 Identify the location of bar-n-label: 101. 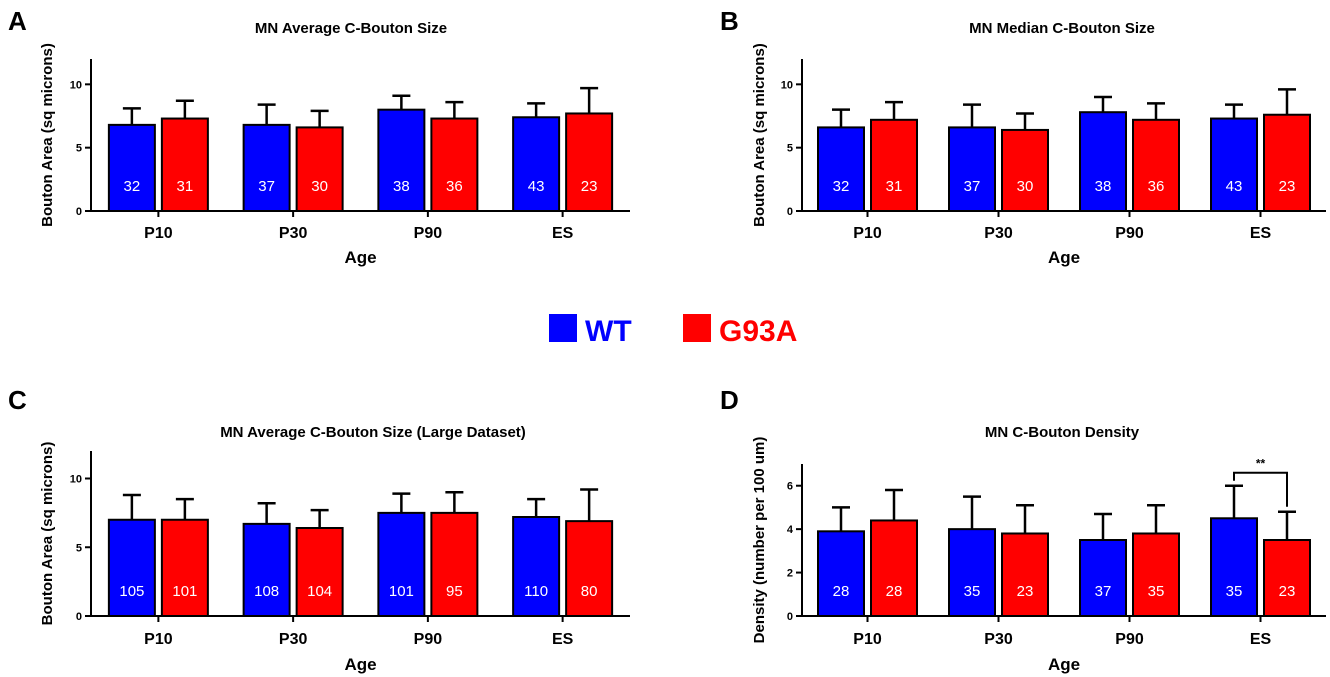
(184, 591).